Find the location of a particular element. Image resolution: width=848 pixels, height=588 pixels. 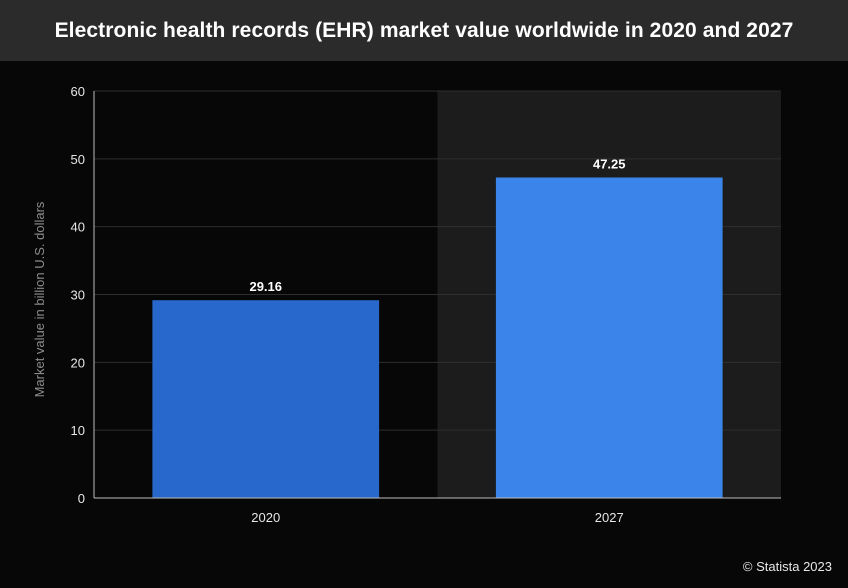

source-credit: © Statista 2023 is located at coordinates (787, 566).